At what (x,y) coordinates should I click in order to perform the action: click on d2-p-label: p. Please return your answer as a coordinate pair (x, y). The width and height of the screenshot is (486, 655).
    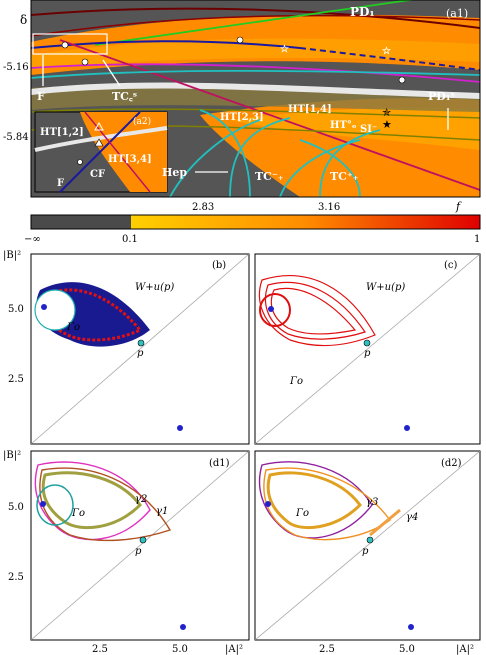
    Looking at the image, I should click on (365, 551).